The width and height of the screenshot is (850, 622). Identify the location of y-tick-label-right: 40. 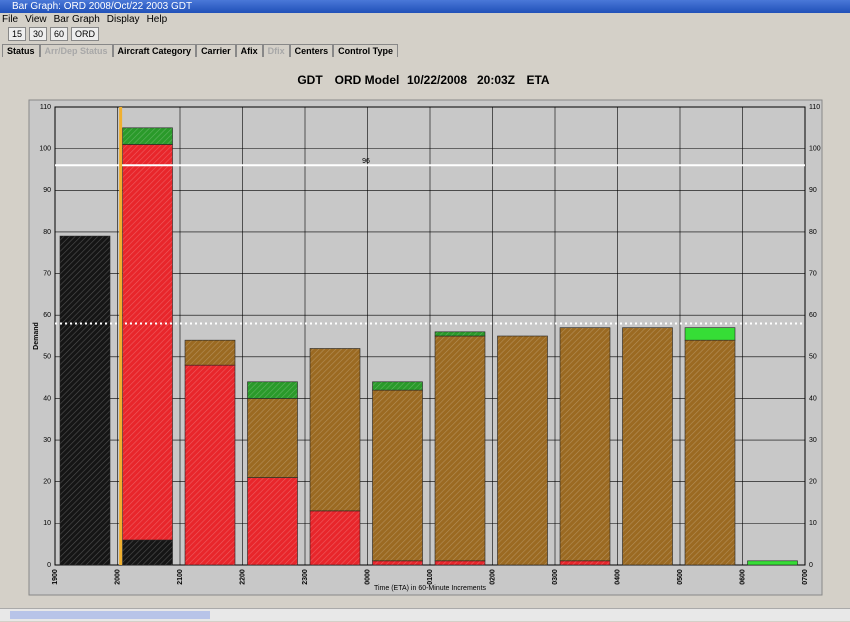
(813, 398).